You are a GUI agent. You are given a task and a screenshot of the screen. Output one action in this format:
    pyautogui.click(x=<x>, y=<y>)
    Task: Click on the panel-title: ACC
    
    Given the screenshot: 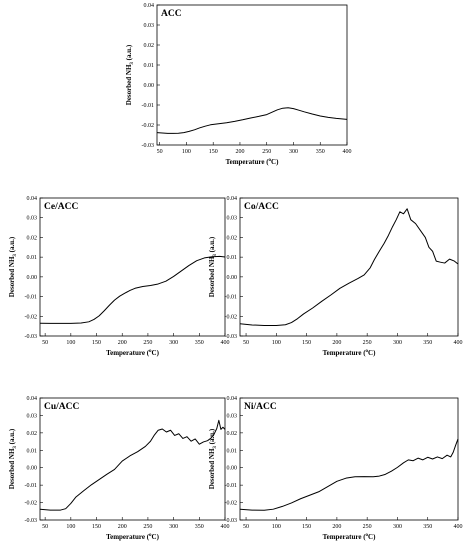 What is the action you would take?
    pyautogui.click(x=171, y=14)
    